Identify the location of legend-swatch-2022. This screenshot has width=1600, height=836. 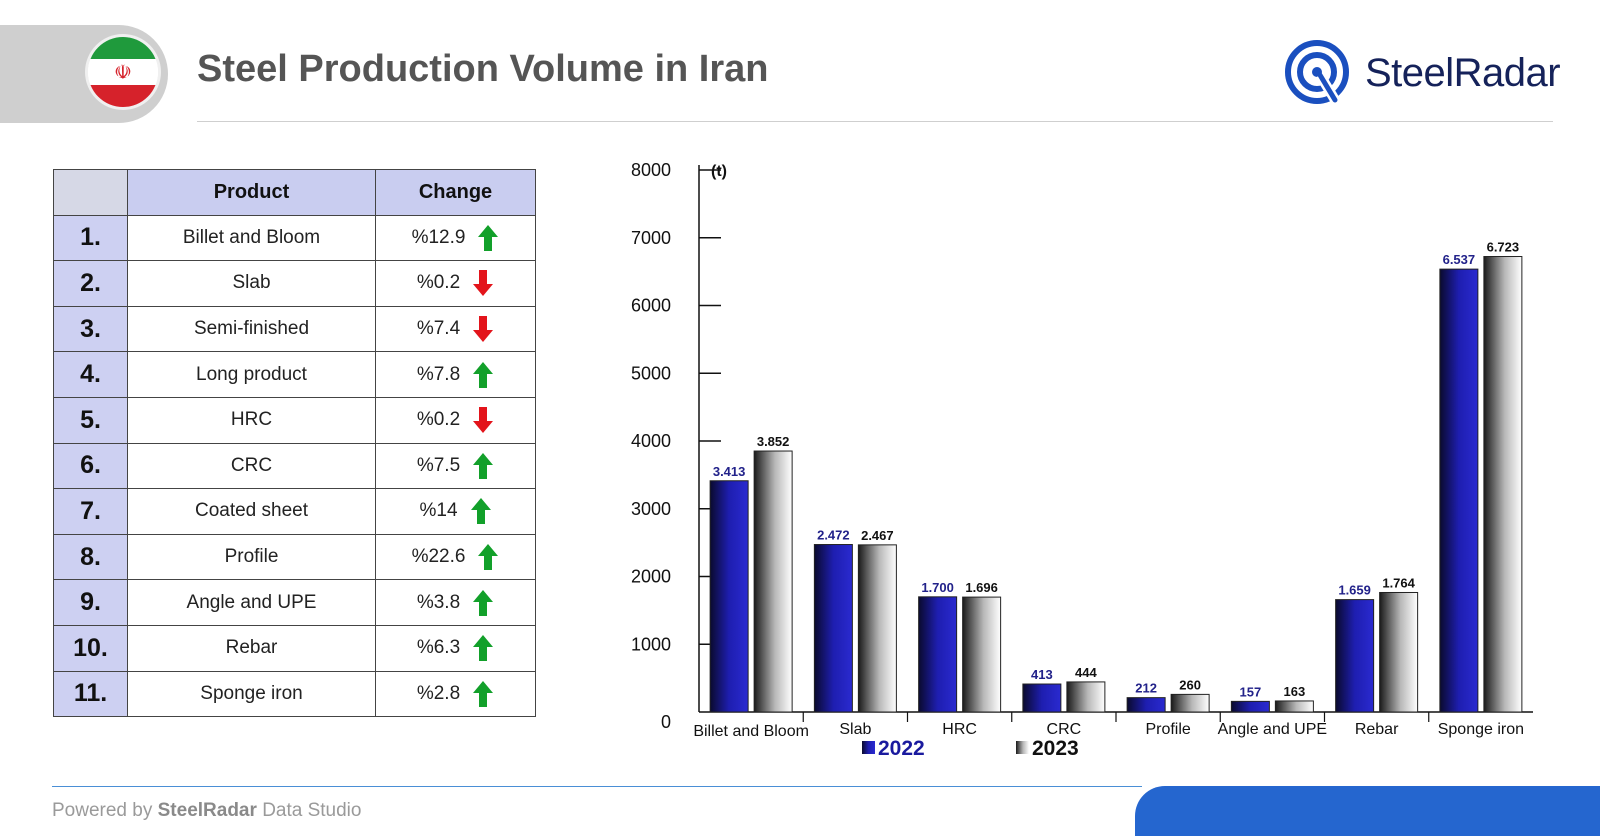
(868, 747).